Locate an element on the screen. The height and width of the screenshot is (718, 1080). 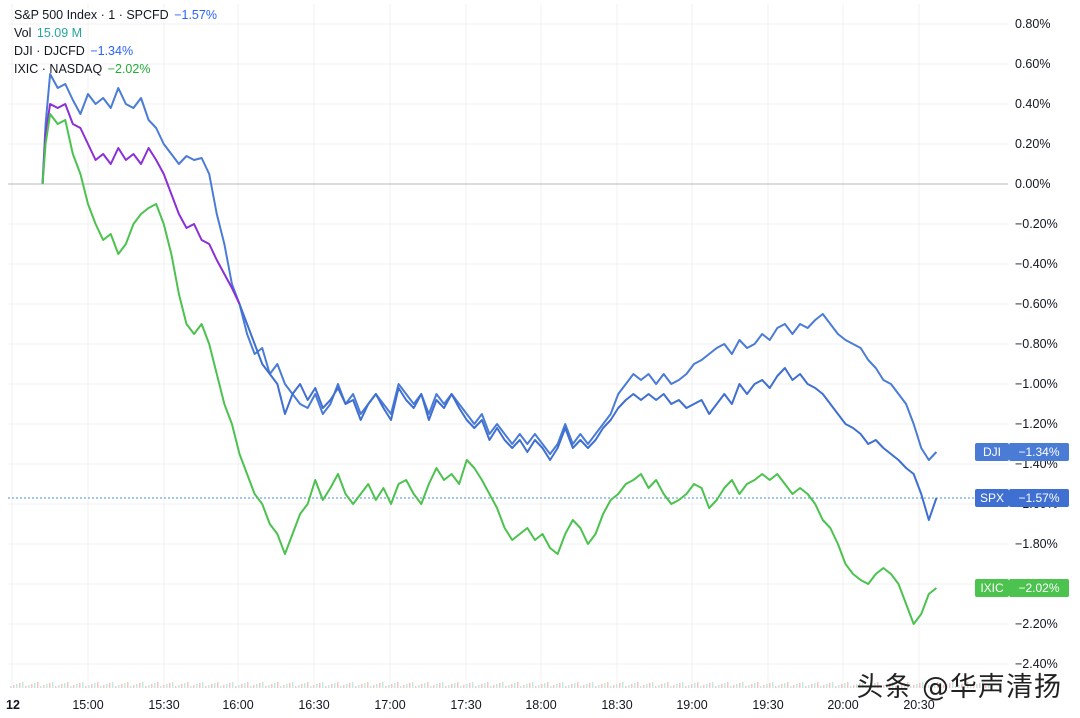
x-tick-label: 19:30 is located at coordinates (767, 705).